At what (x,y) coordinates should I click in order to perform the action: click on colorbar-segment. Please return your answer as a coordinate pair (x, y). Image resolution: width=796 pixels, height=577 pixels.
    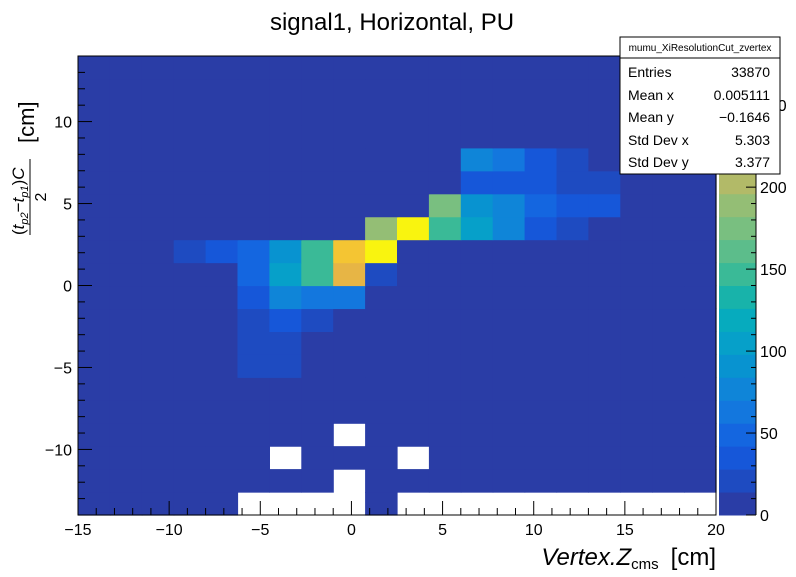
    Looking at the image, I should click on (737, 412).